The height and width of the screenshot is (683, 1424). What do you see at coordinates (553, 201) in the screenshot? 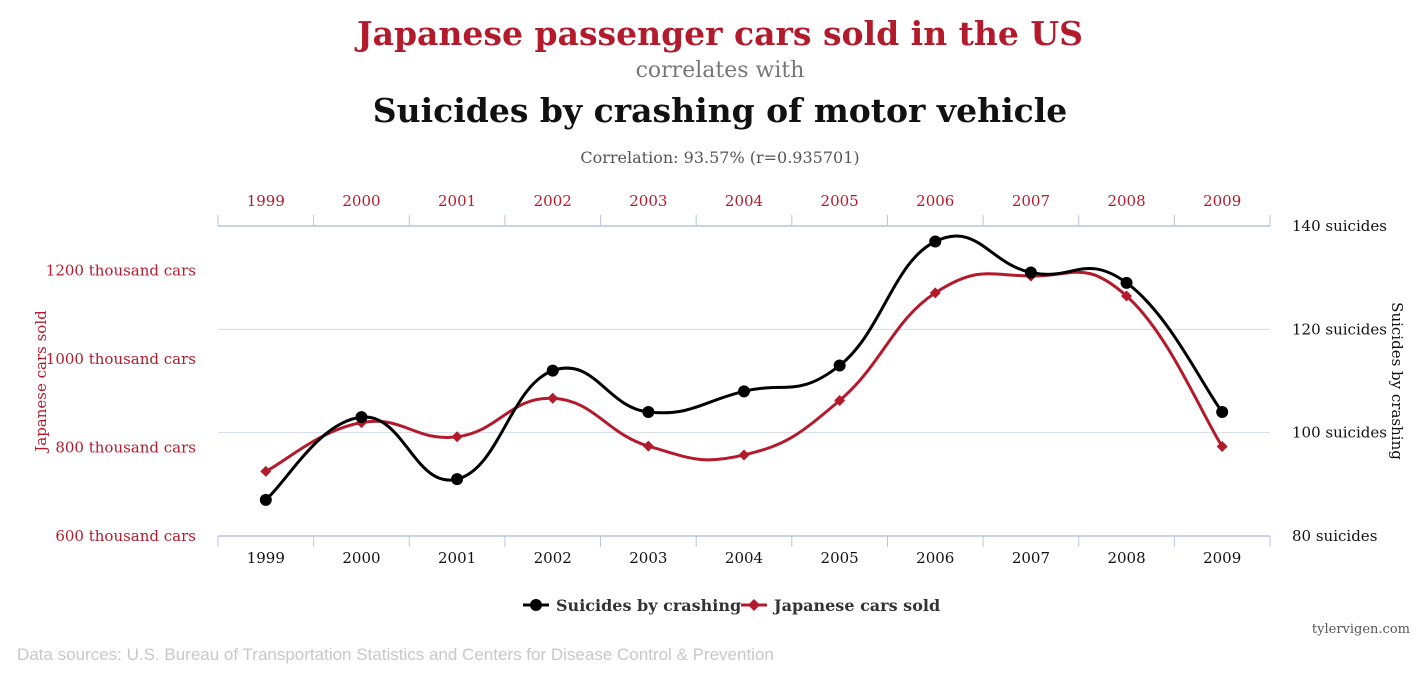
I see `x-tick-label-top: 2002` at bounding box center [553, 201].